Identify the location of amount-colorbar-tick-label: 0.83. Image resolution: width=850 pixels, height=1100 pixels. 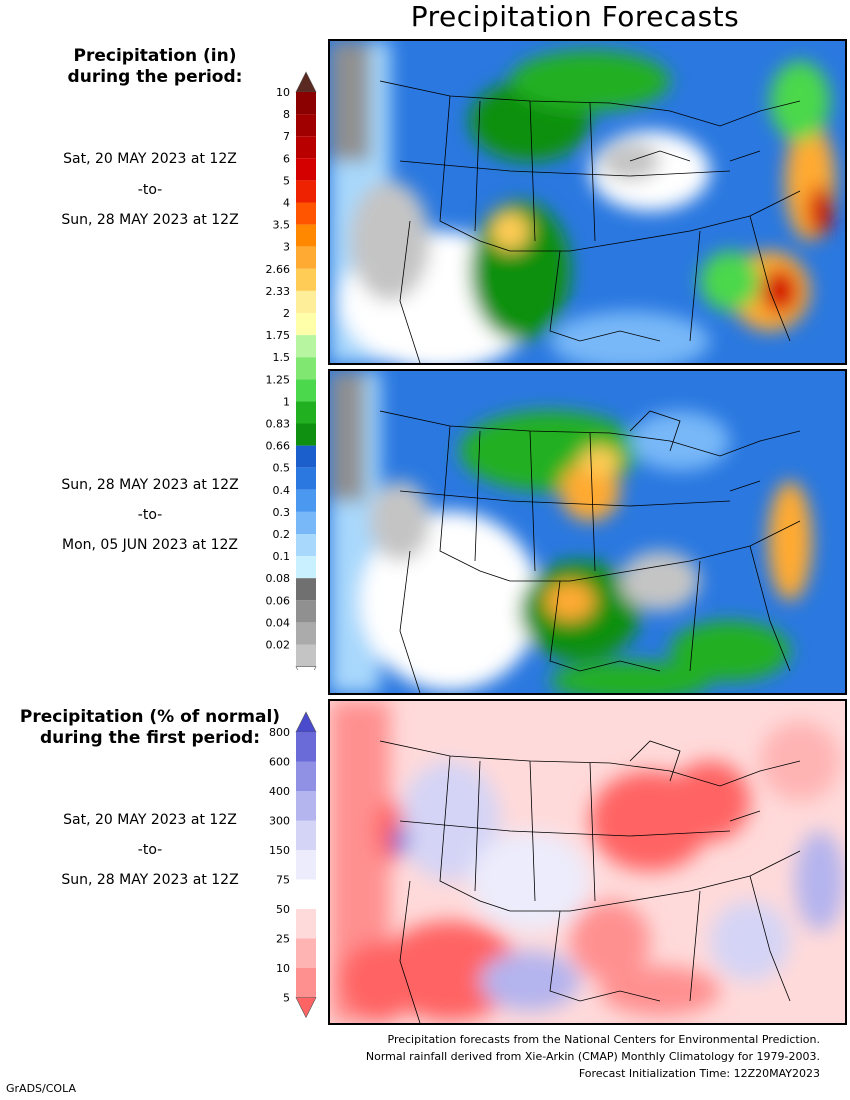
(278, 424).